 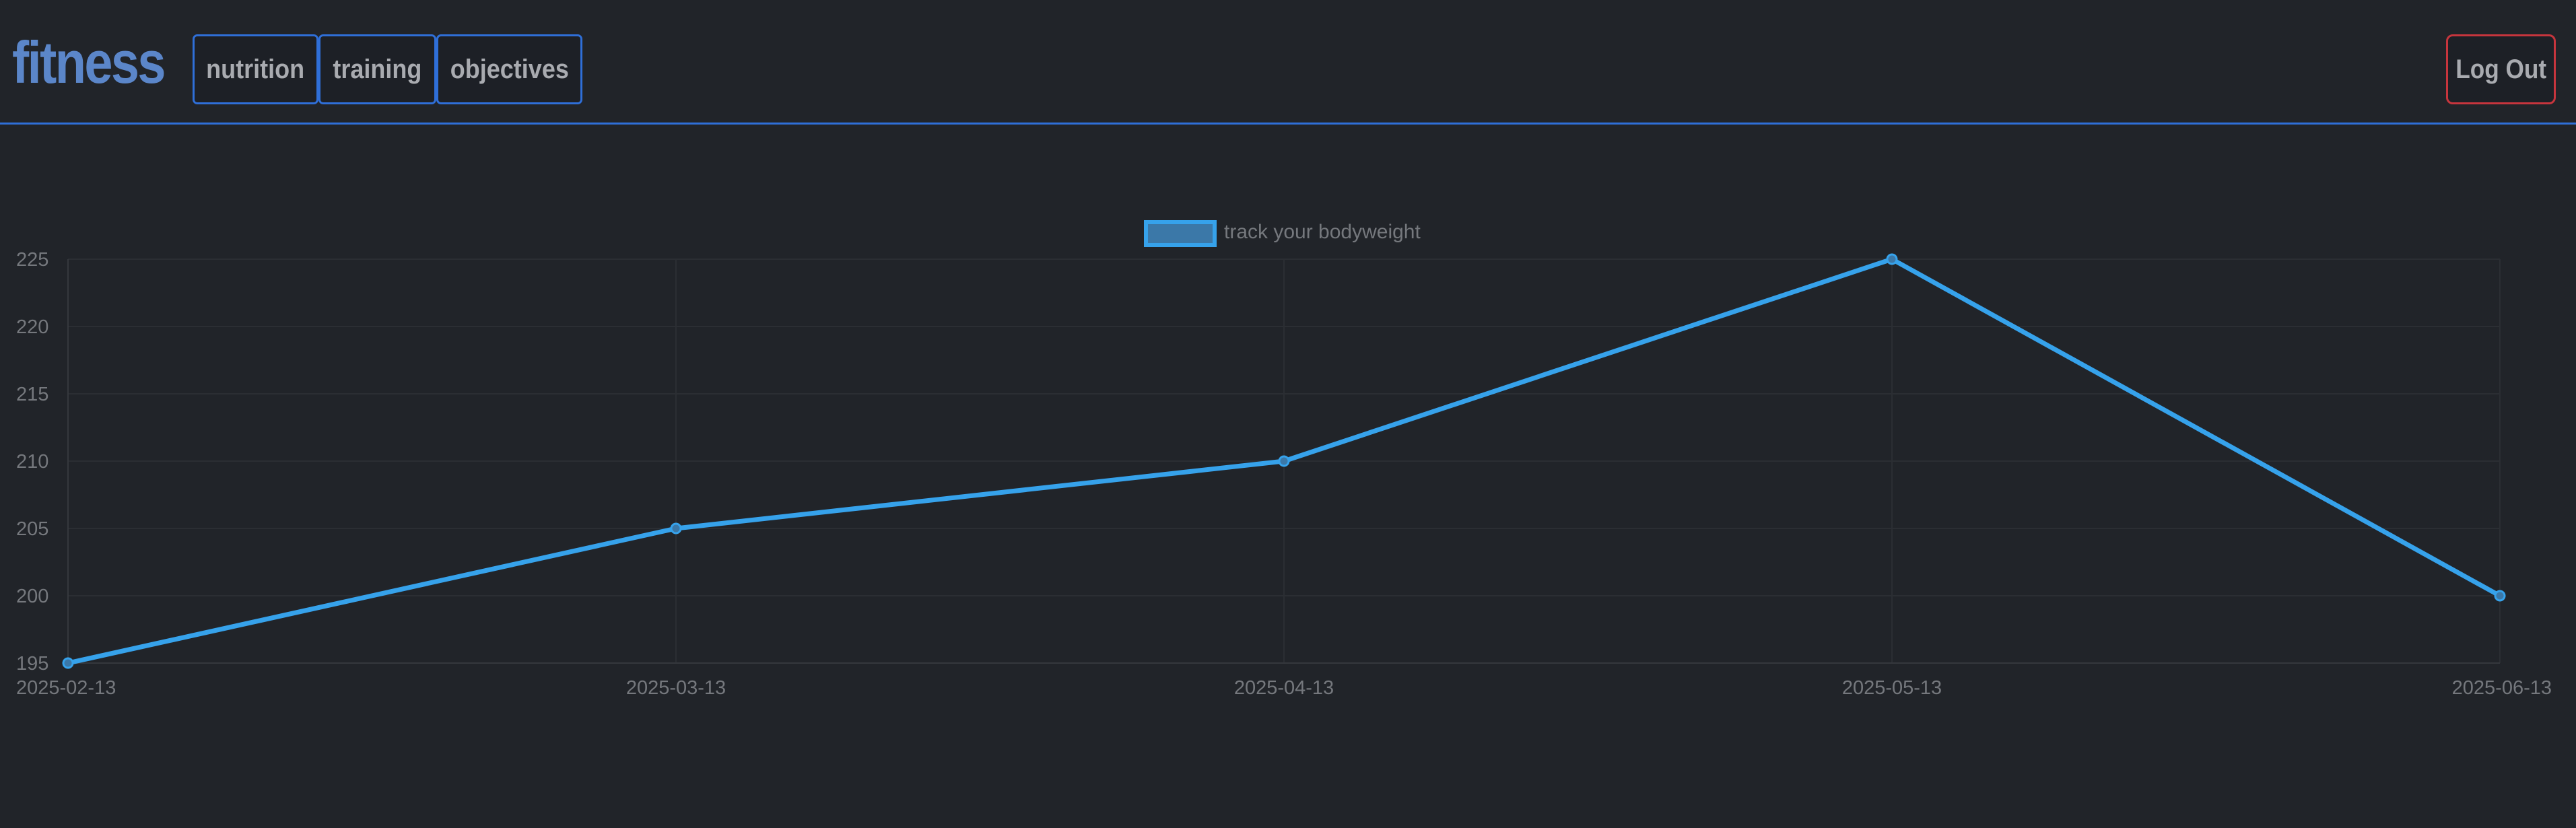 I want to click on x-tick-label: 2025-04-13, so click(x=1284, y=688).